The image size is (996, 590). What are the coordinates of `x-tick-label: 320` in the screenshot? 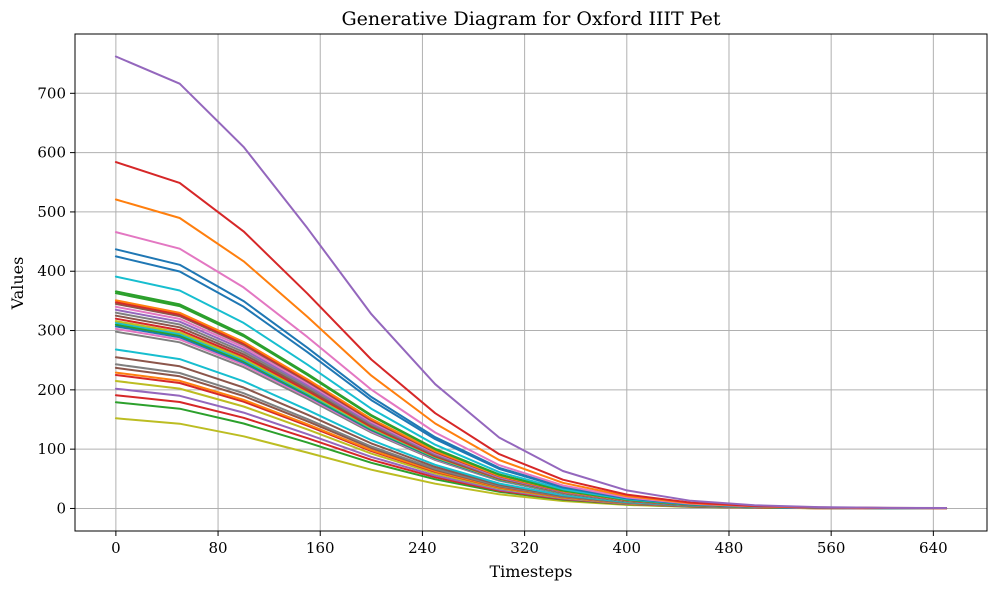 It's located at (524, 548).